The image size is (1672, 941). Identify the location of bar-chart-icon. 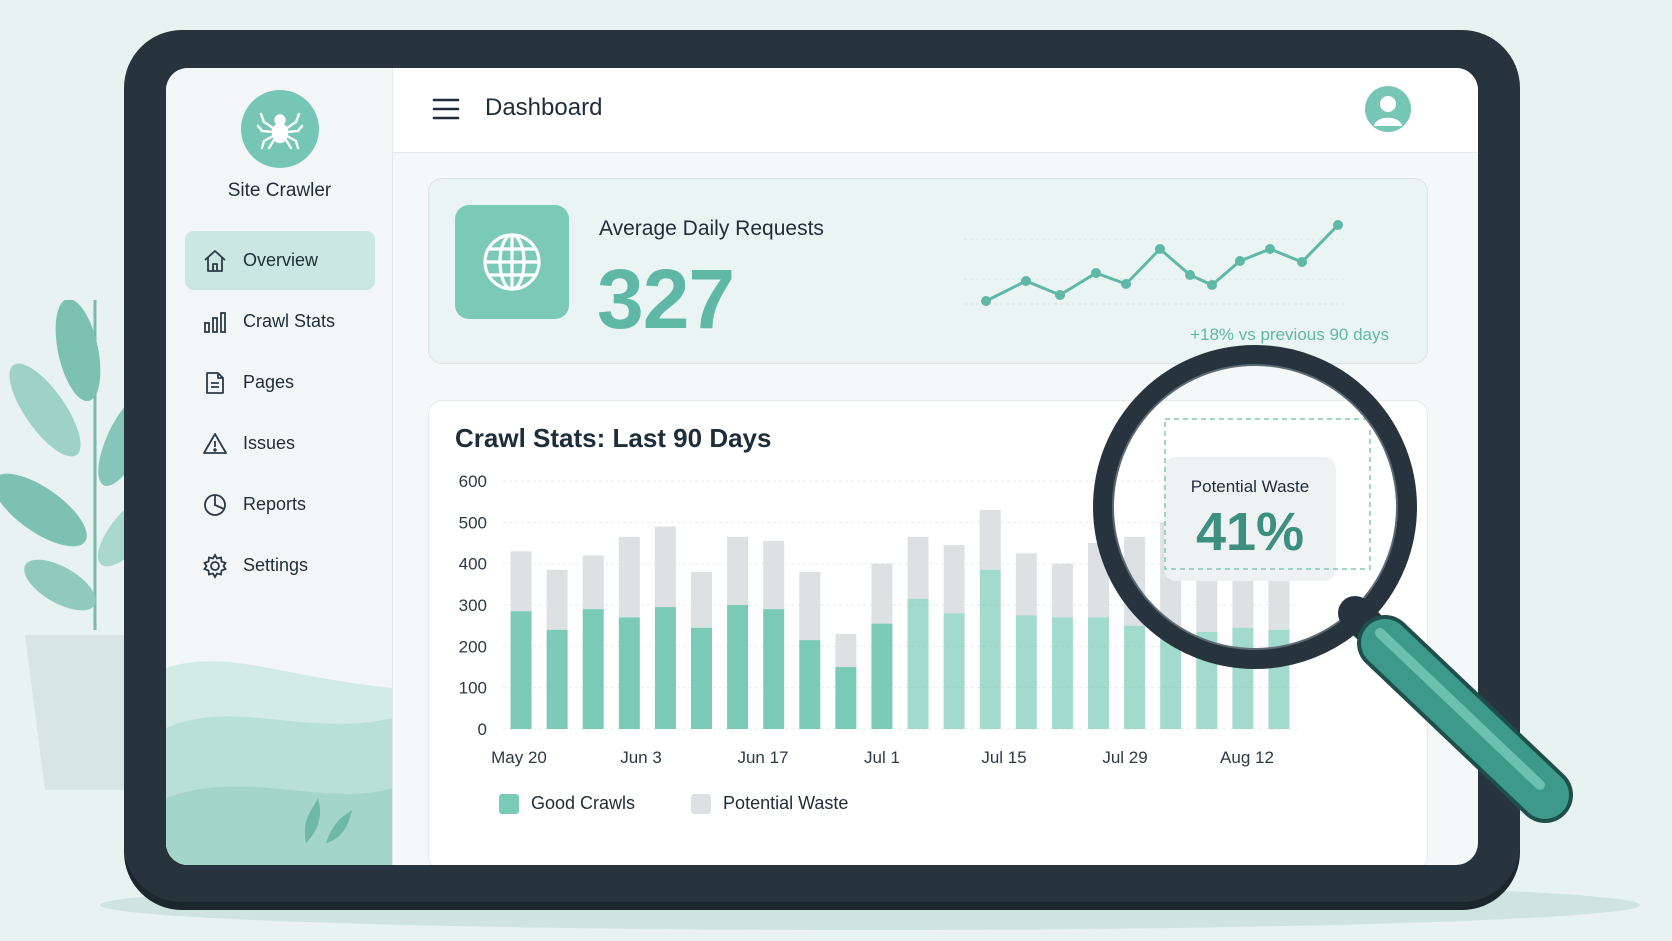
(215, 322).